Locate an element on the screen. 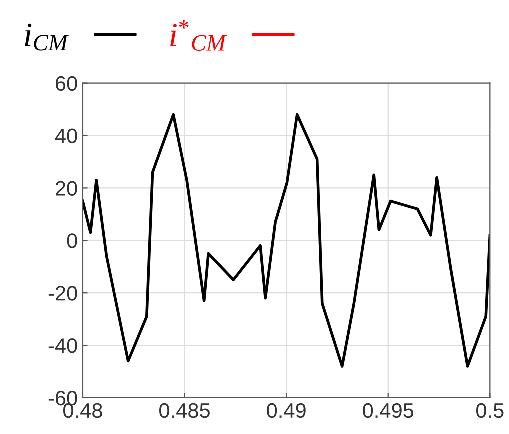  y-tick-label: 60 is located at coordinates (67, 84).